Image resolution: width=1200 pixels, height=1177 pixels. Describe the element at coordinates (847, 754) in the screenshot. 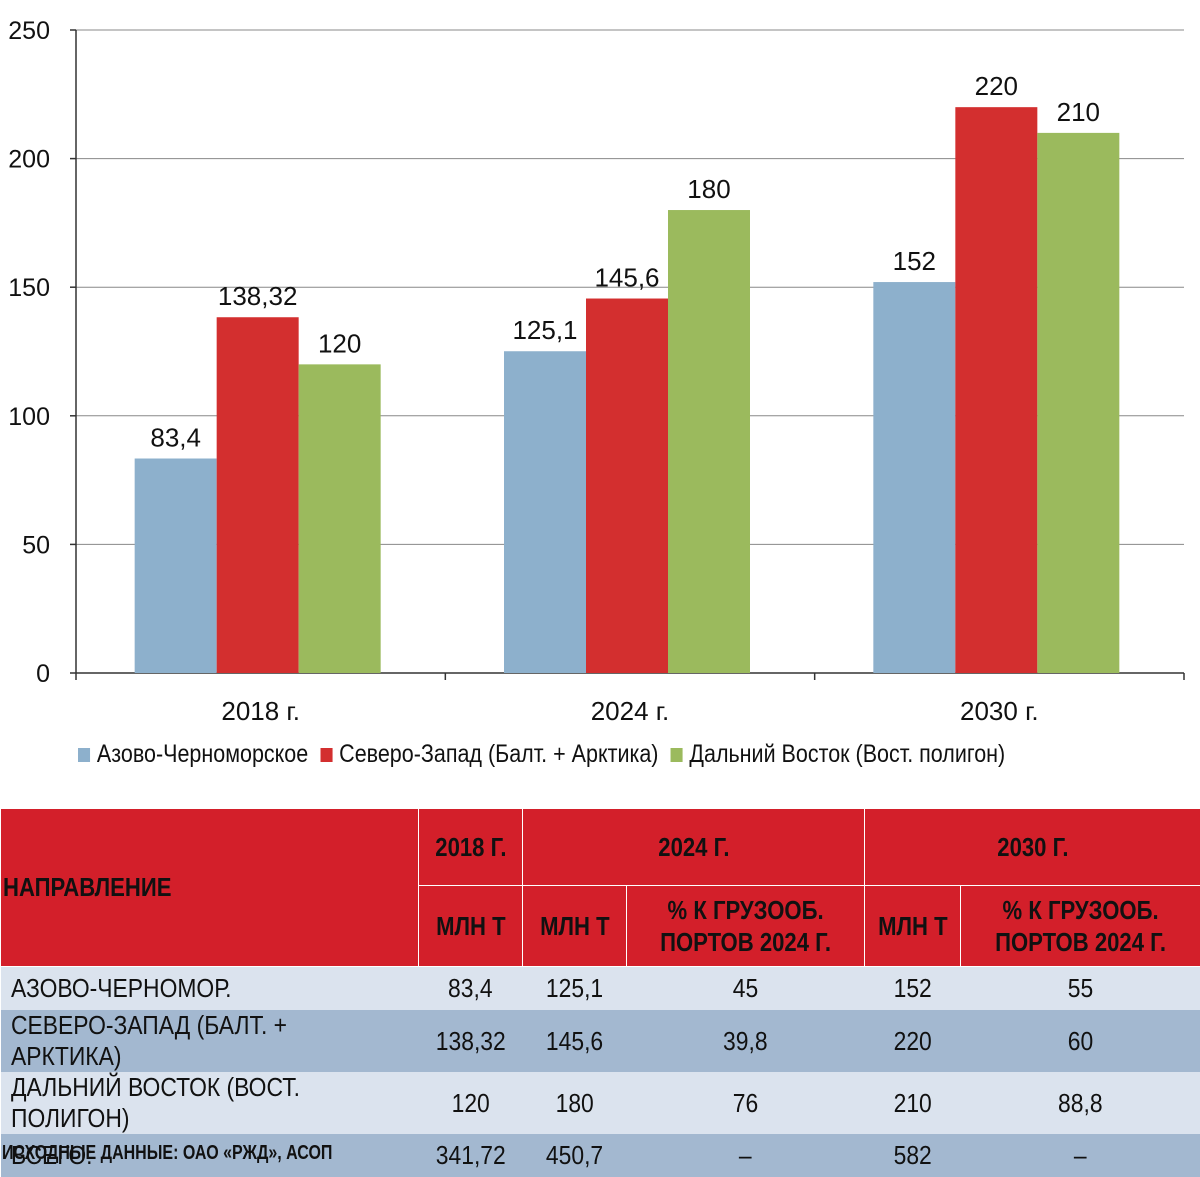

I see `legend-label-fareast: Дальний Восток (Вост. полигон)` at that location.